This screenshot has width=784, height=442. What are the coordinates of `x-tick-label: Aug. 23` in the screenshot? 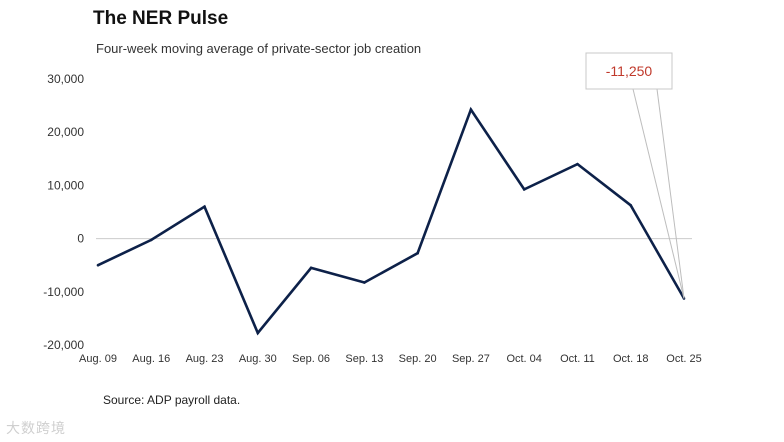 It's located at (205, 359).